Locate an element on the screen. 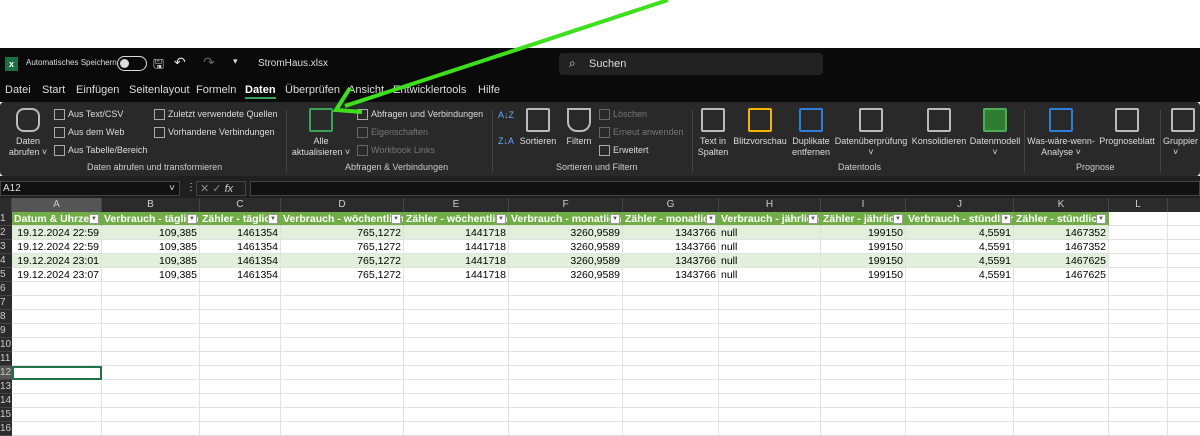  loeschen-button: Löschen is located at coordinates (623, 115).